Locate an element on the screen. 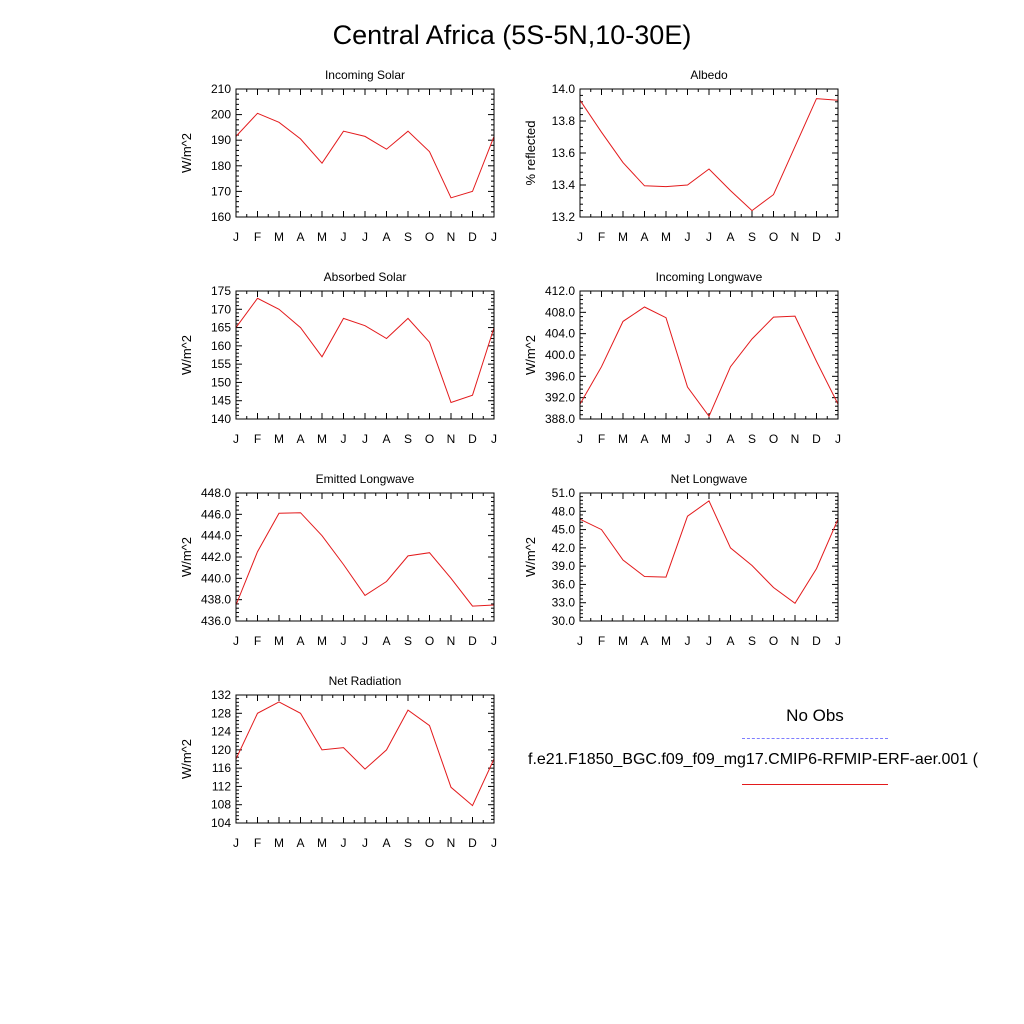  y-tick-label: 120 is located at coordinates (221, 750).